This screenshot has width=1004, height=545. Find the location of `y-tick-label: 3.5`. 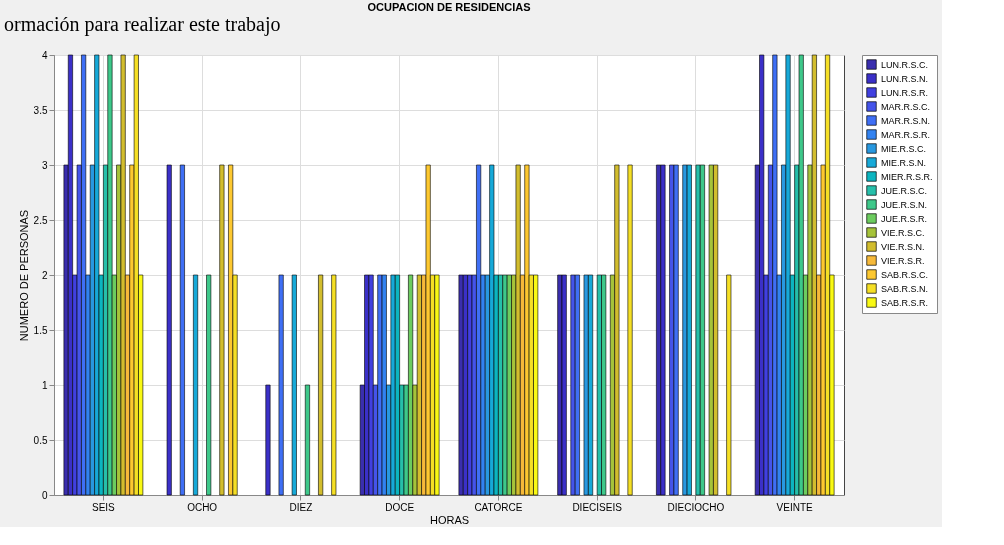

y-tick-label: 3.5 is located at coordinates (40, 110).